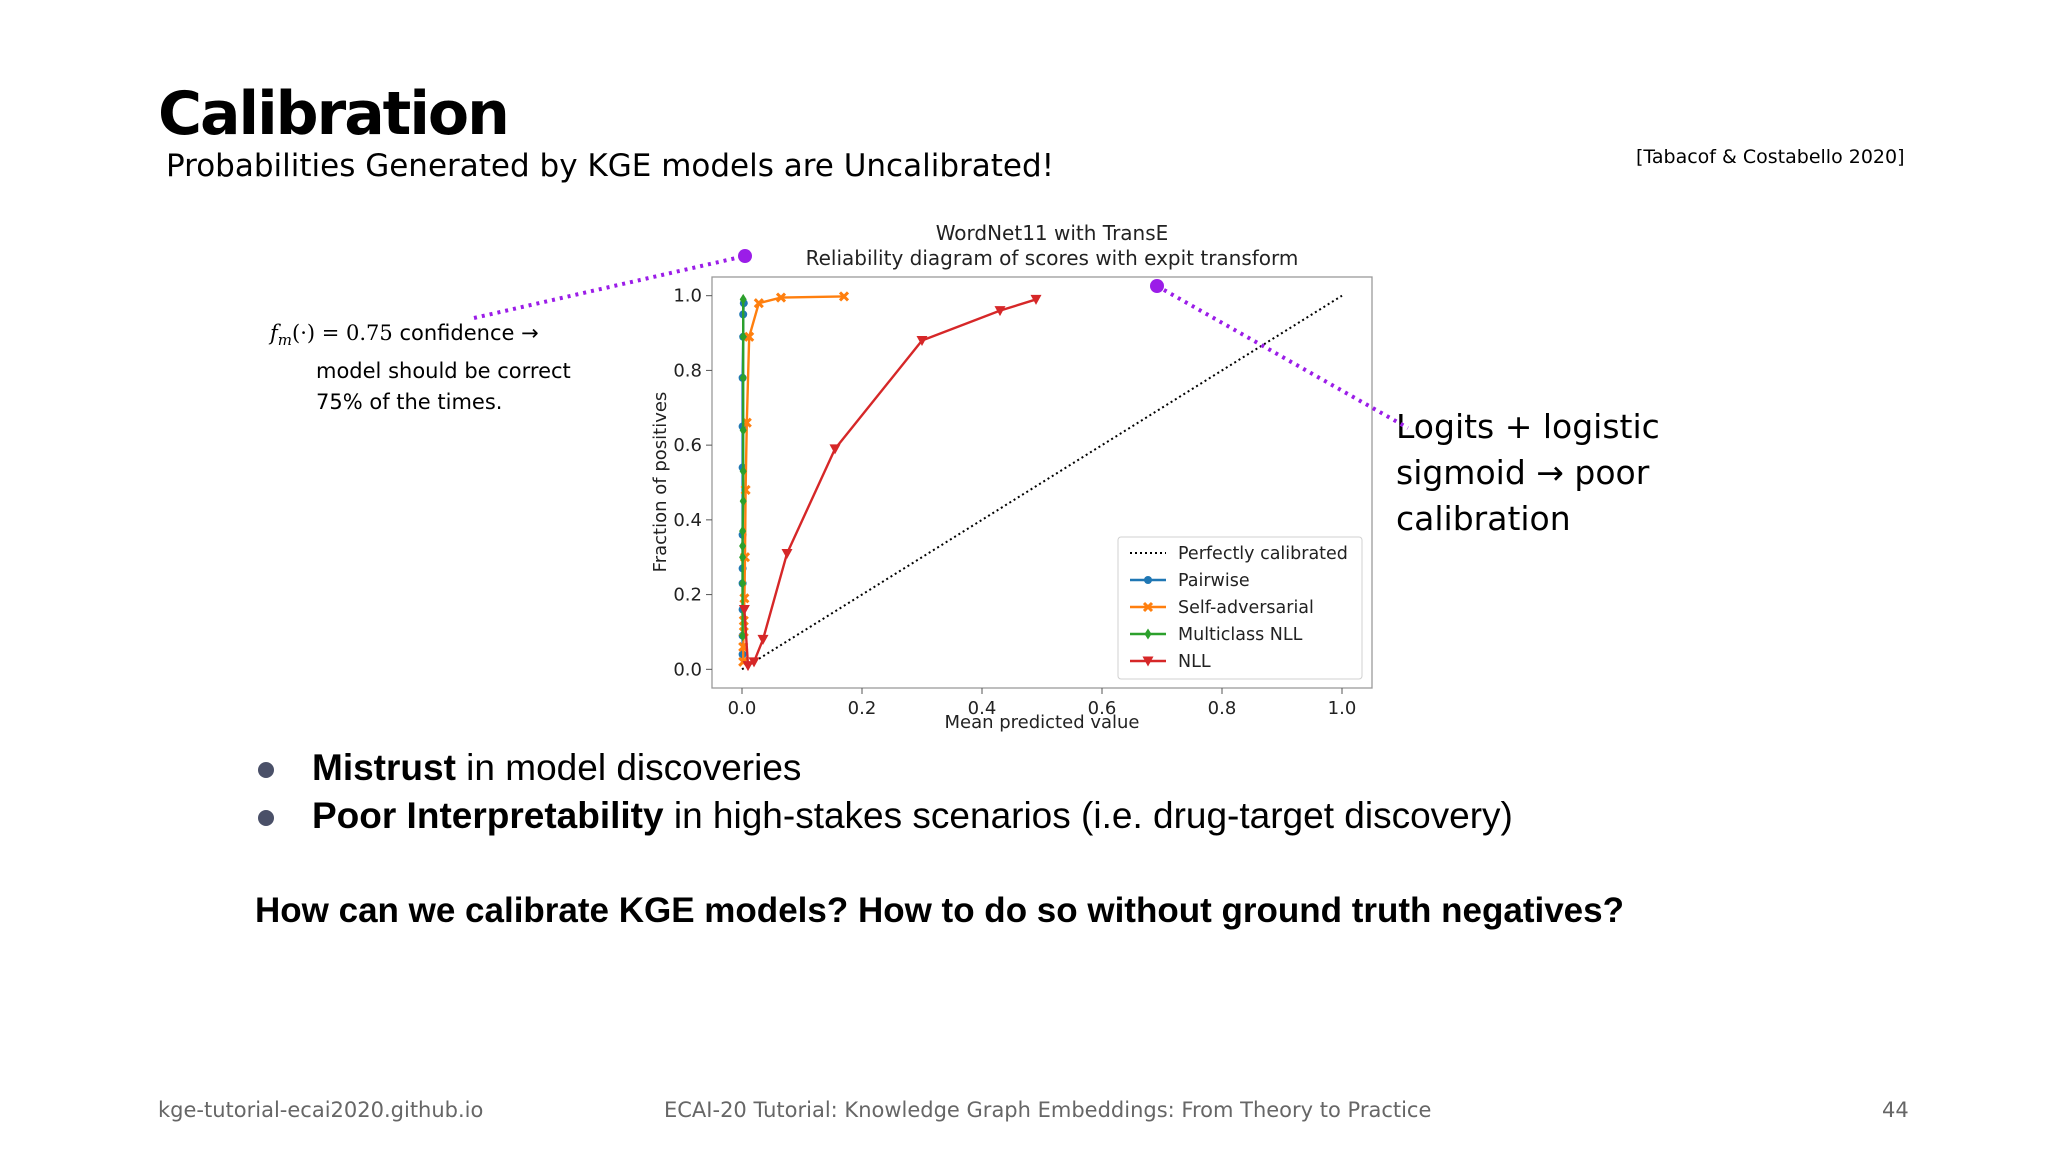  I want to click on confidence-note-line1: fm(·) = 0.75 confidence →, so click(480, 337).